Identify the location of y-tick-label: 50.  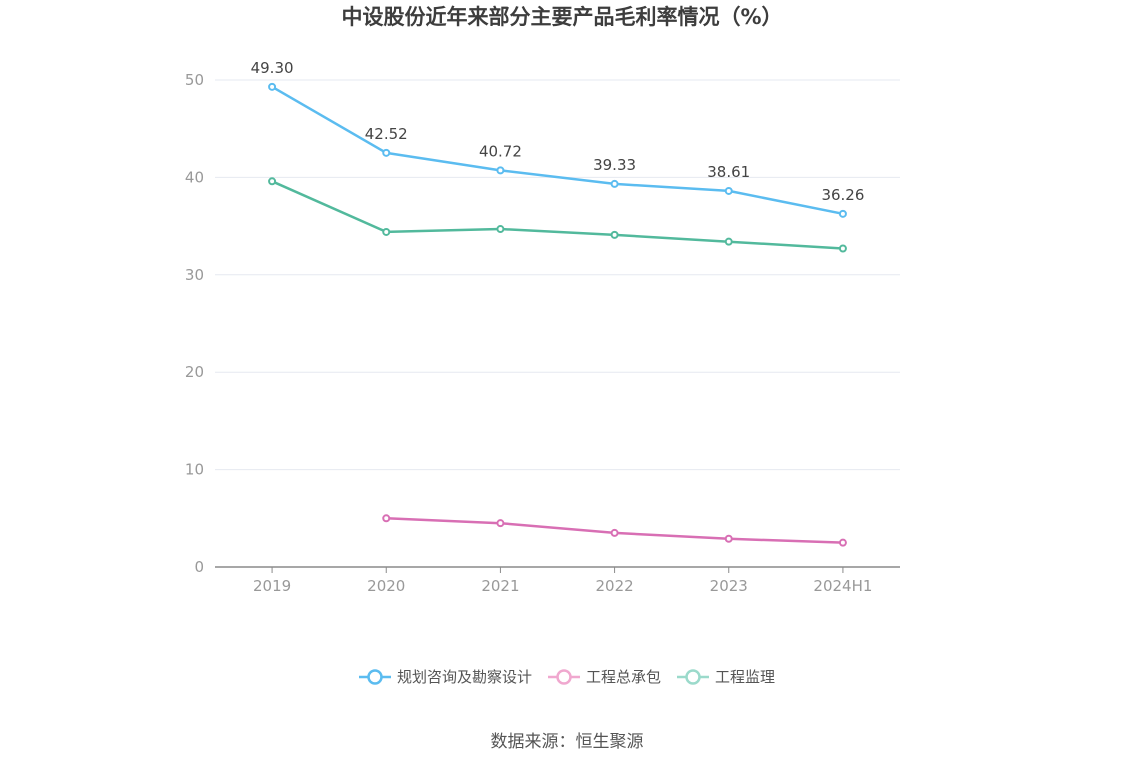
(194, 80).